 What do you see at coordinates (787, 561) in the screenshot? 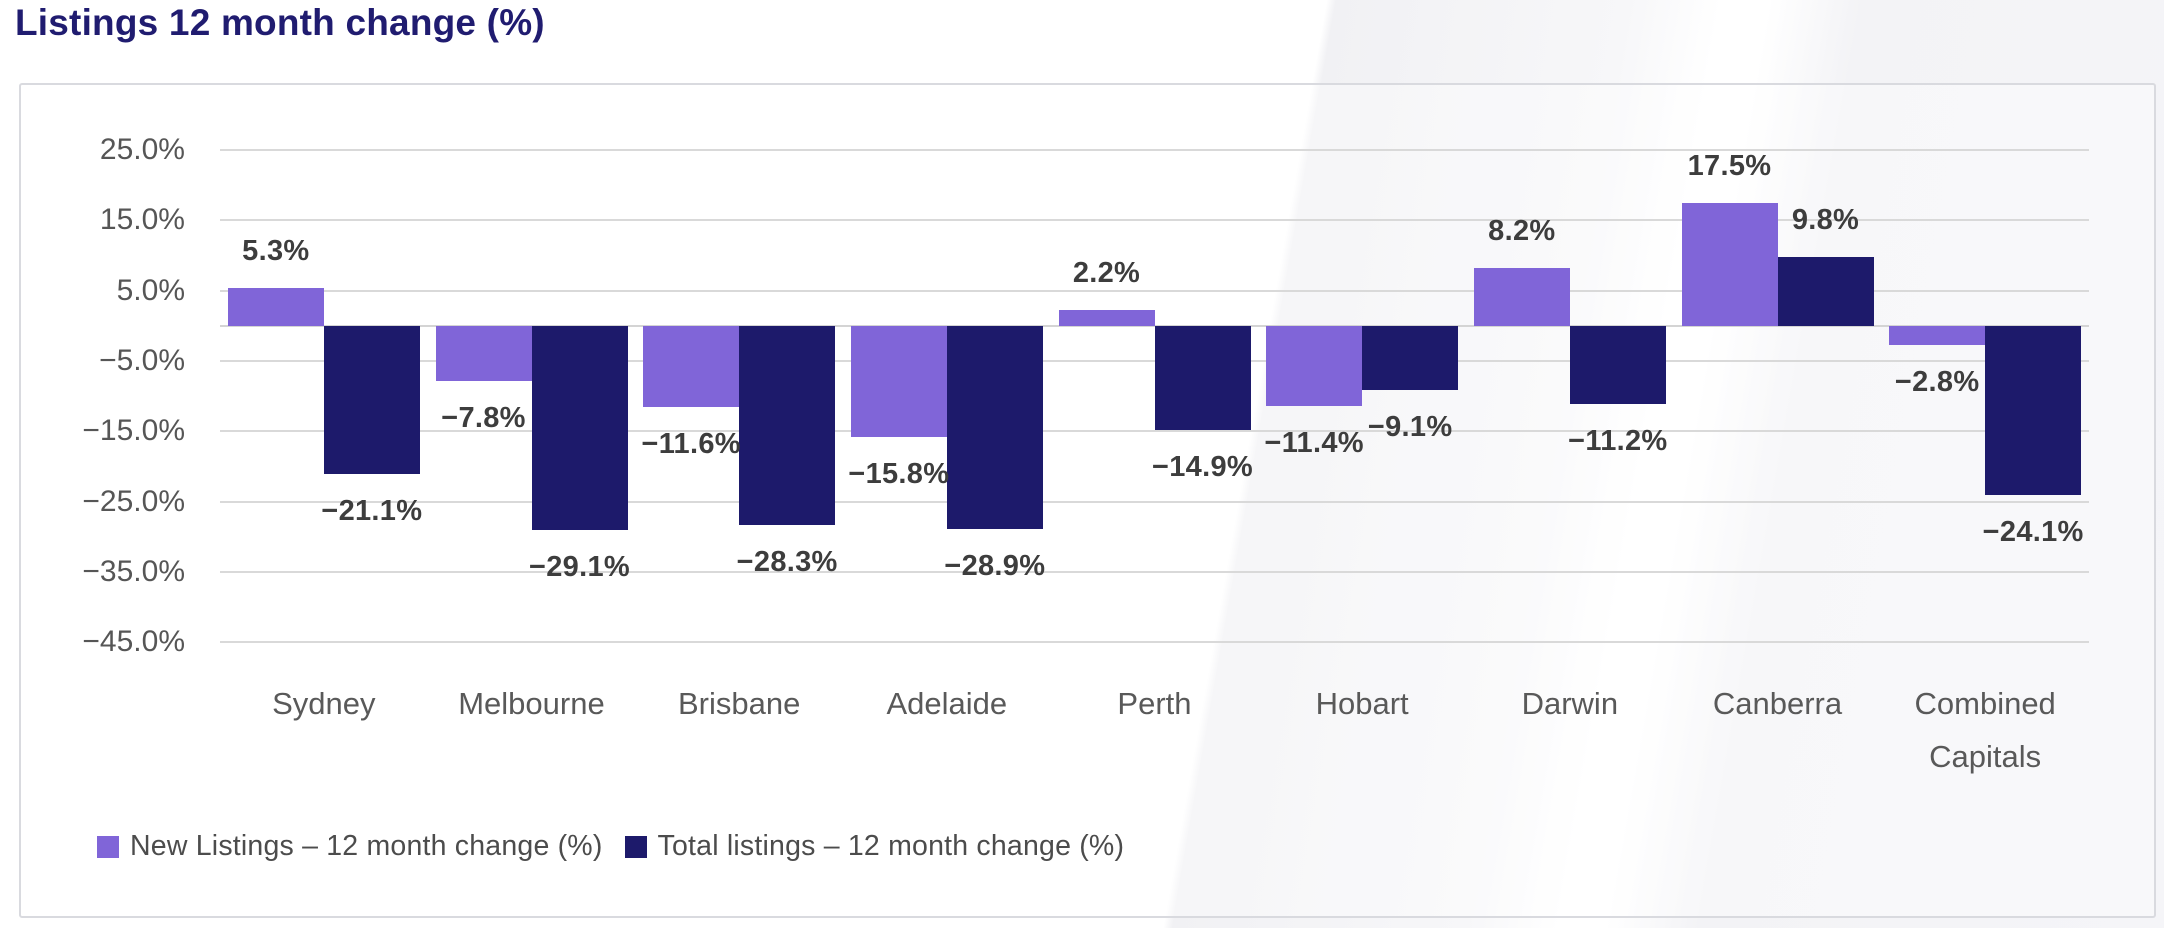
I see `bar-value-label: −28.3%` at bounding box center [787, 561].